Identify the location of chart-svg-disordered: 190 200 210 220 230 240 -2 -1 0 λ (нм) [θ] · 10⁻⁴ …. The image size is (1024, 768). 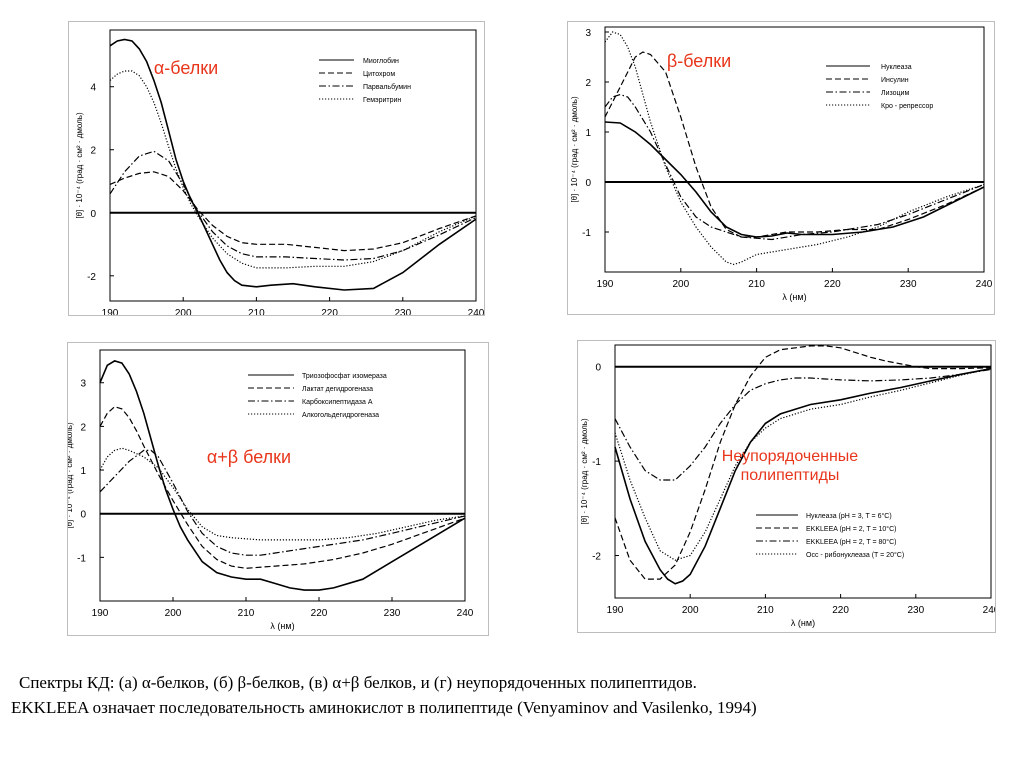
(787, 486).